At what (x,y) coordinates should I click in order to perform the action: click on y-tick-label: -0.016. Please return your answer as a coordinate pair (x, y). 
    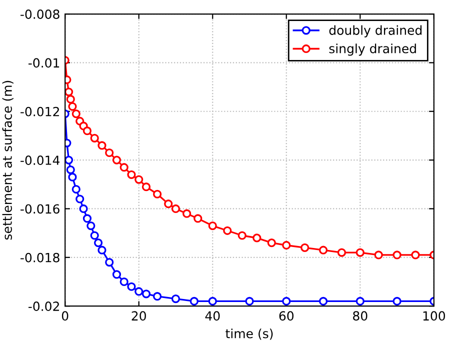
    Looking at the image, I should click on (40, 209).